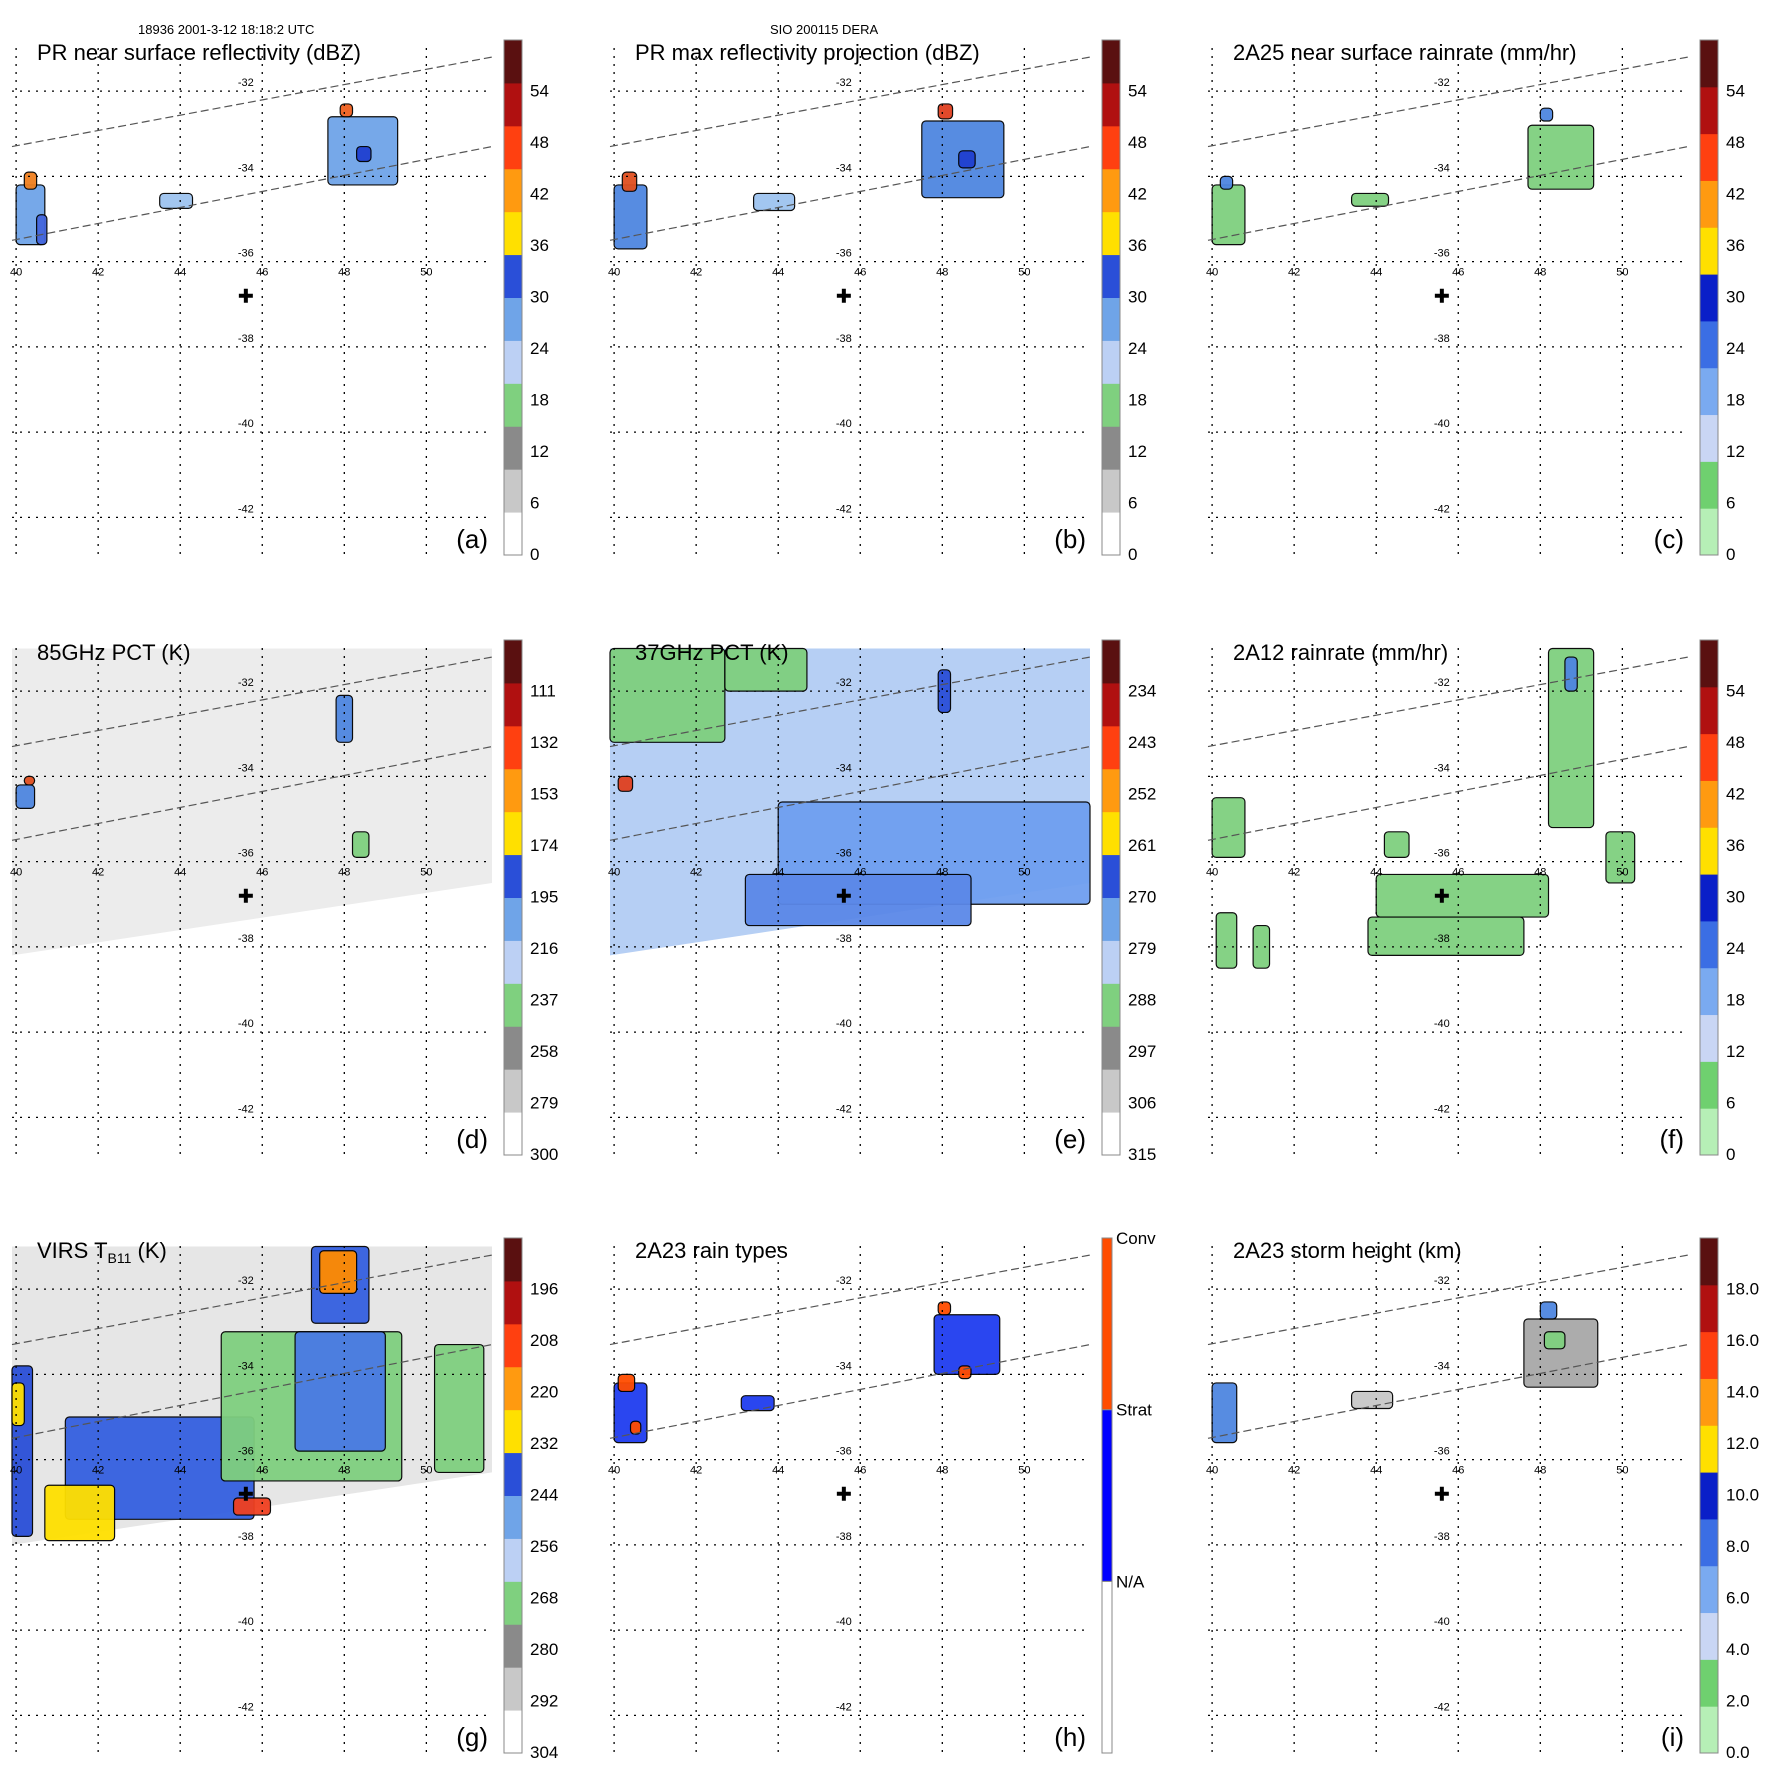 Image resolution: width=1771 pixels, height=1771 pixels. I want to click on colorbar-label: 42, so click(1137, 194).